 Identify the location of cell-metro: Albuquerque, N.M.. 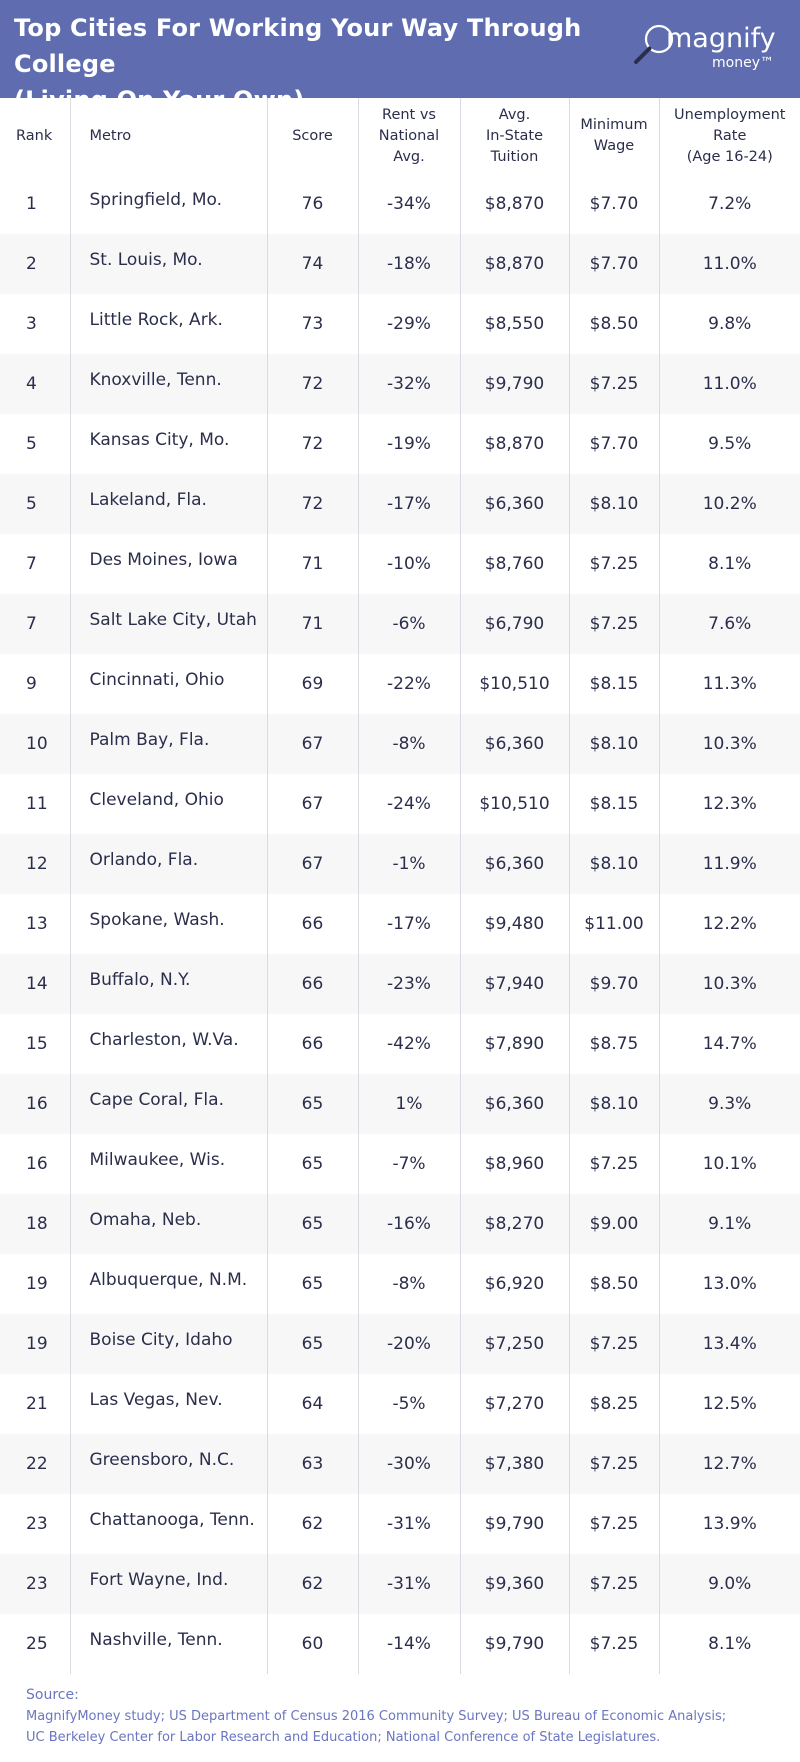
(169, 1284).